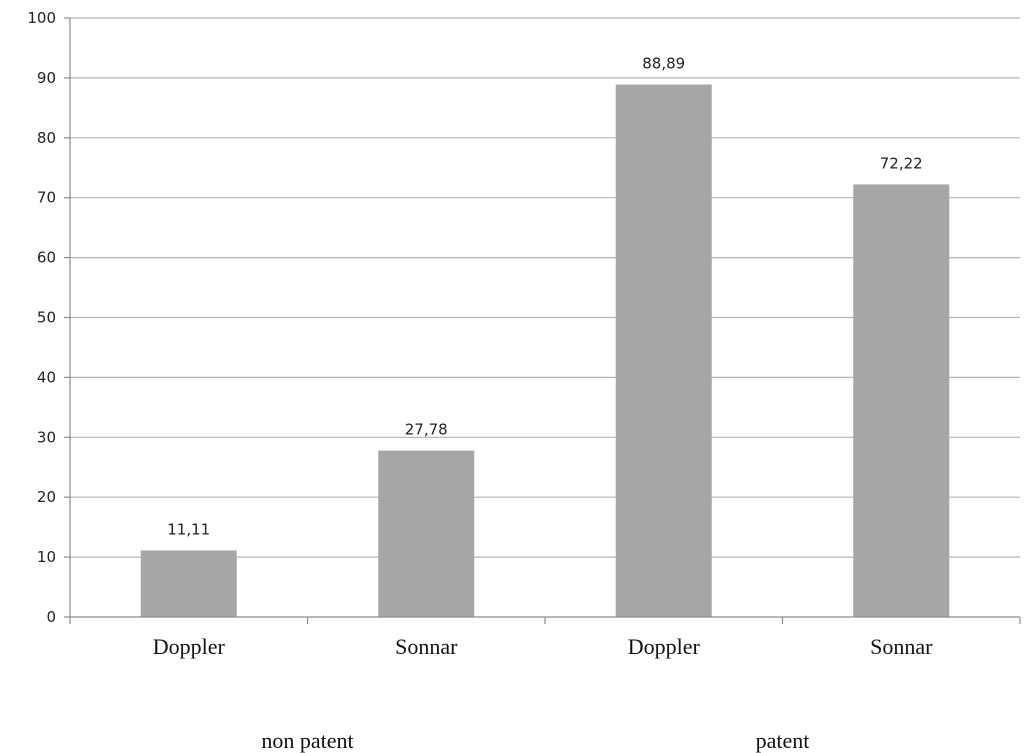 This screenshot has width=1024, height=753. I want to click on data-label: 88,89, so click(663, 64).